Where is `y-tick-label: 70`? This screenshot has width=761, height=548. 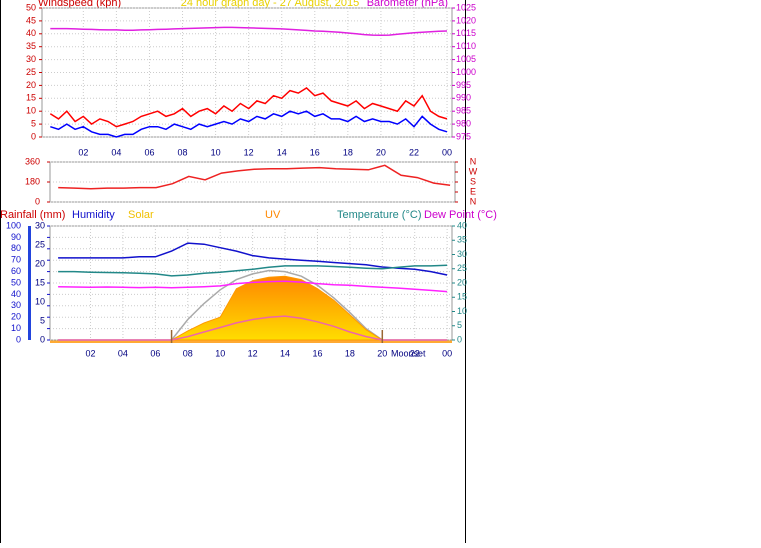 y-tick-label: 70 is located at coordinates (16, 260).